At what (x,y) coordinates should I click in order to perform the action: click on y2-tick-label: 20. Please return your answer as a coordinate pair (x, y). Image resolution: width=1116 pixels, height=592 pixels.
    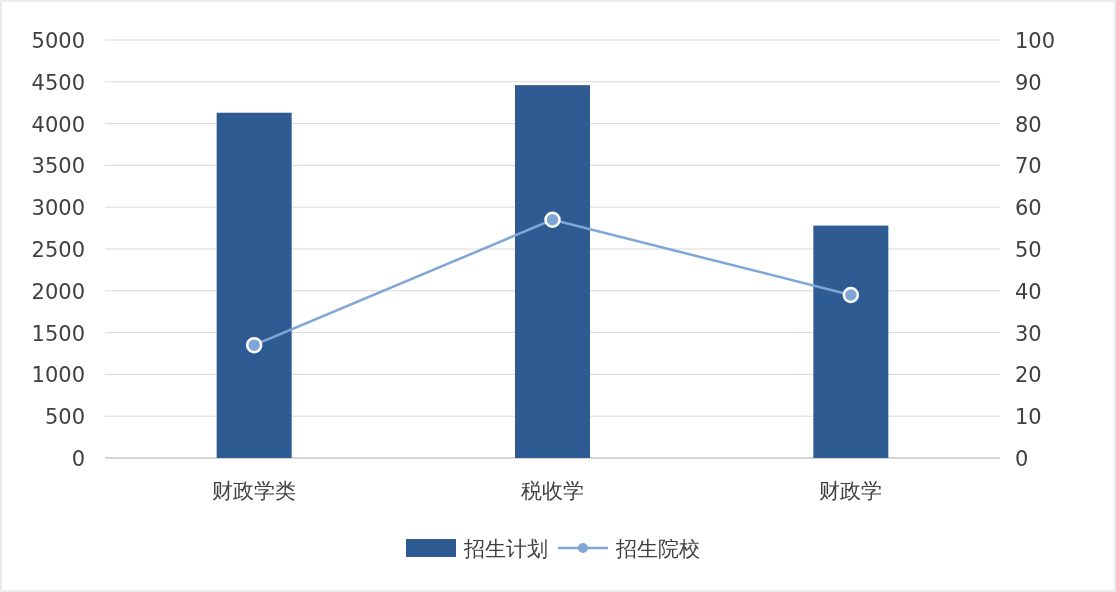
    Looking at the image, I should click on (1028, 375).